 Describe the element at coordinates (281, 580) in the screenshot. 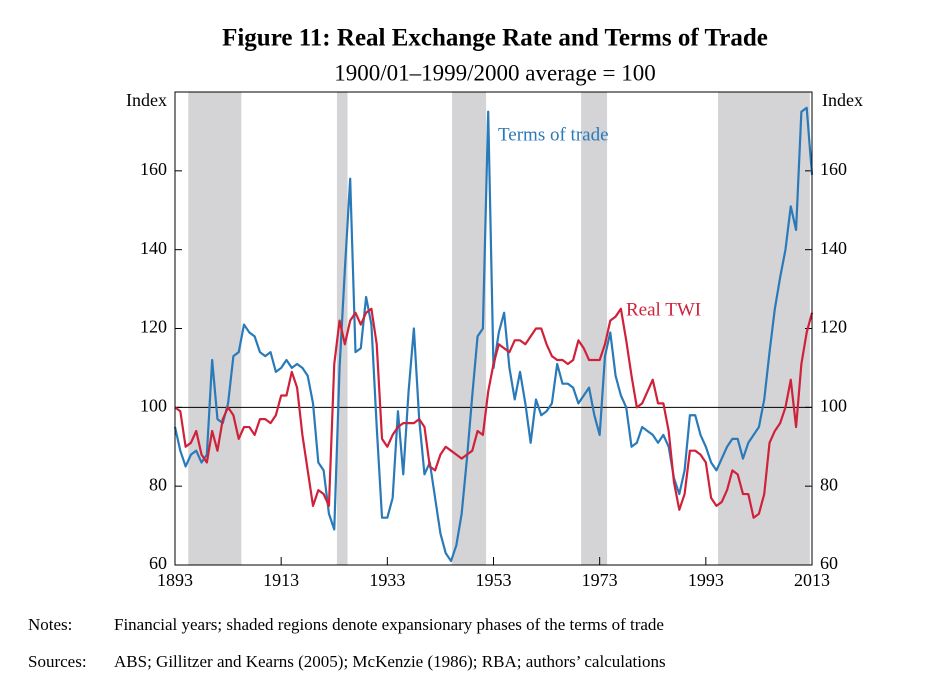

I see `x-tick-label: 1913` at that location.